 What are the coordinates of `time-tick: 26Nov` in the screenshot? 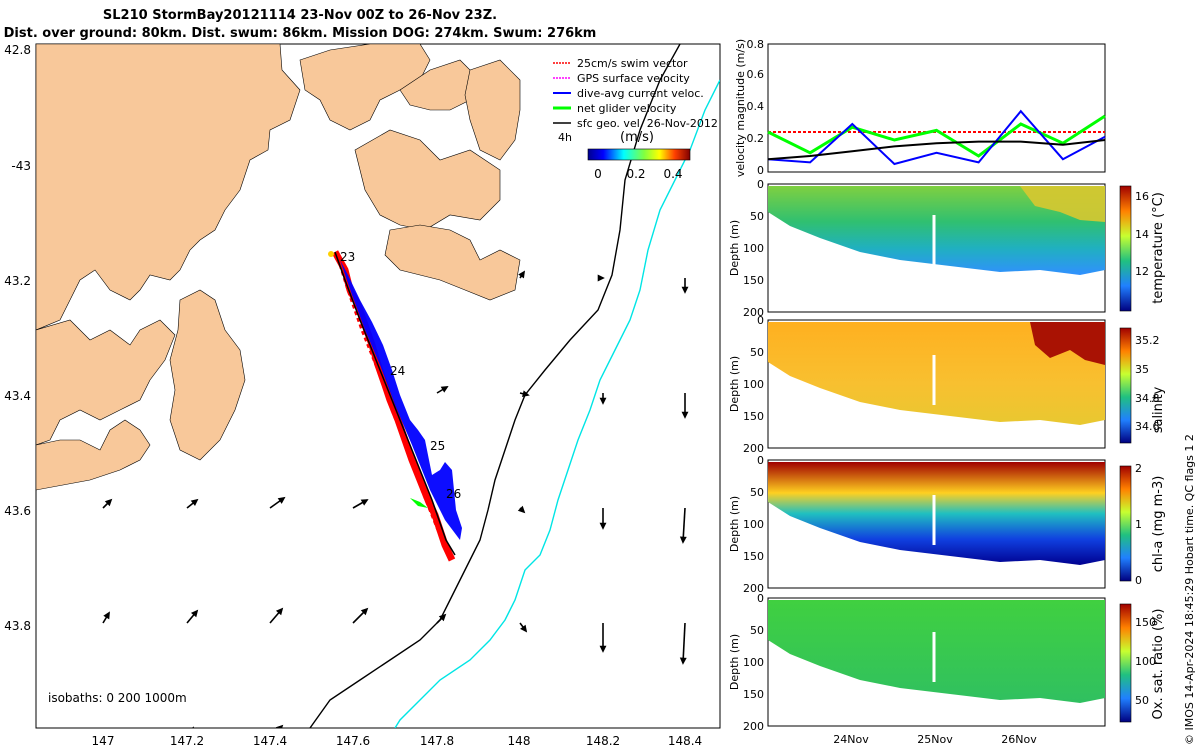 It's located at (1019, 739).